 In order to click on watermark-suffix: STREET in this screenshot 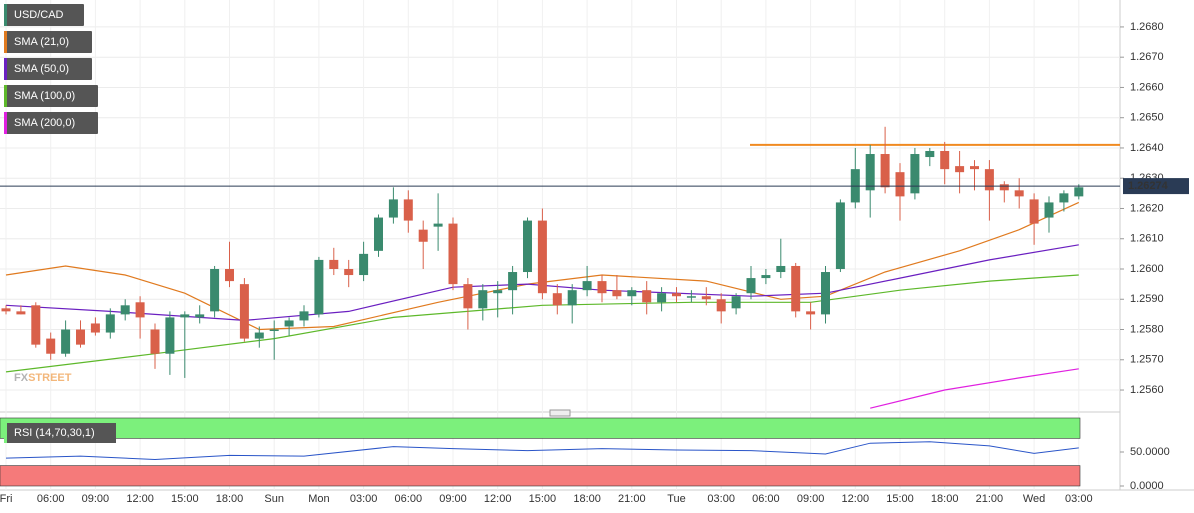, I will do `click(50, 378)`.